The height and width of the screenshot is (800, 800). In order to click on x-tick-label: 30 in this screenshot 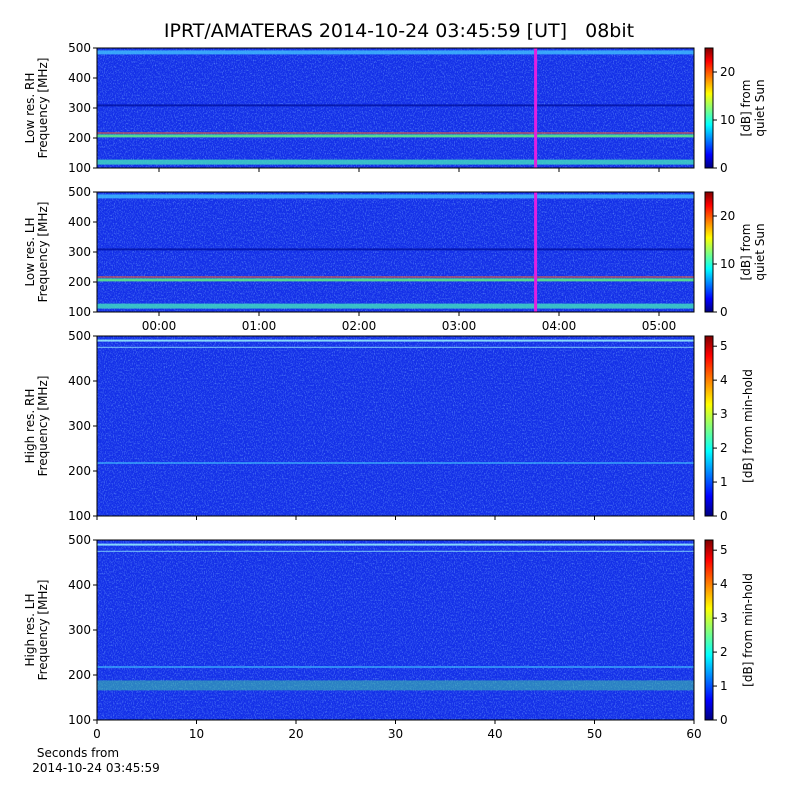, I will do `click(395, 734)`.